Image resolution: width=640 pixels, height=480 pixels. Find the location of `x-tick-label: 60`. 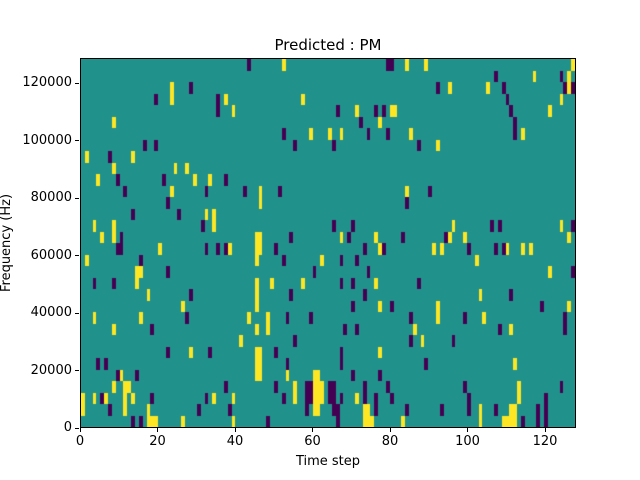

x-tick-label: 60 is located at coordinates (312, 441).